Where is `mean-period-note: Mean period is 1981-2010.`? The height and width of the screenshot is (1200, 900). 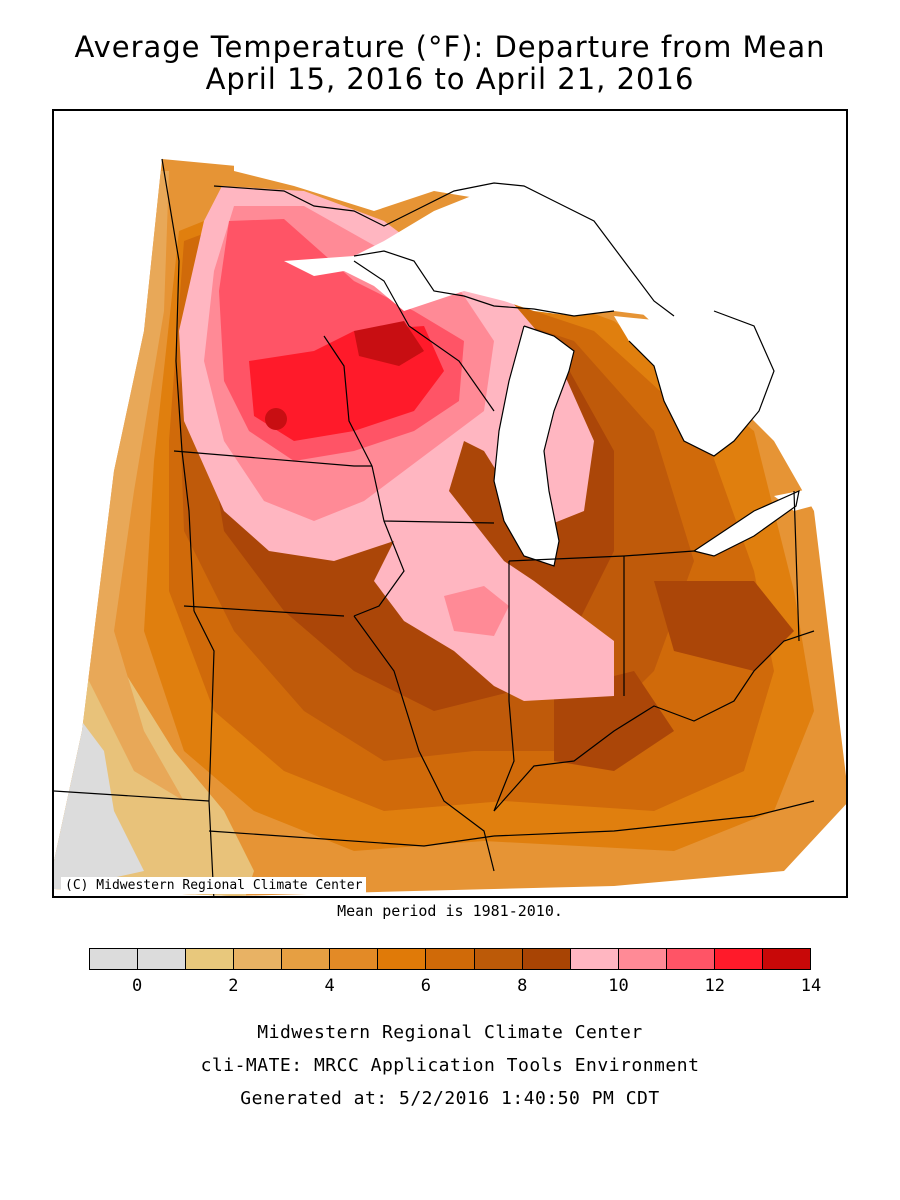
mean-period-note: Mean period is 1981-2010. is located at coordinates (450, 911).